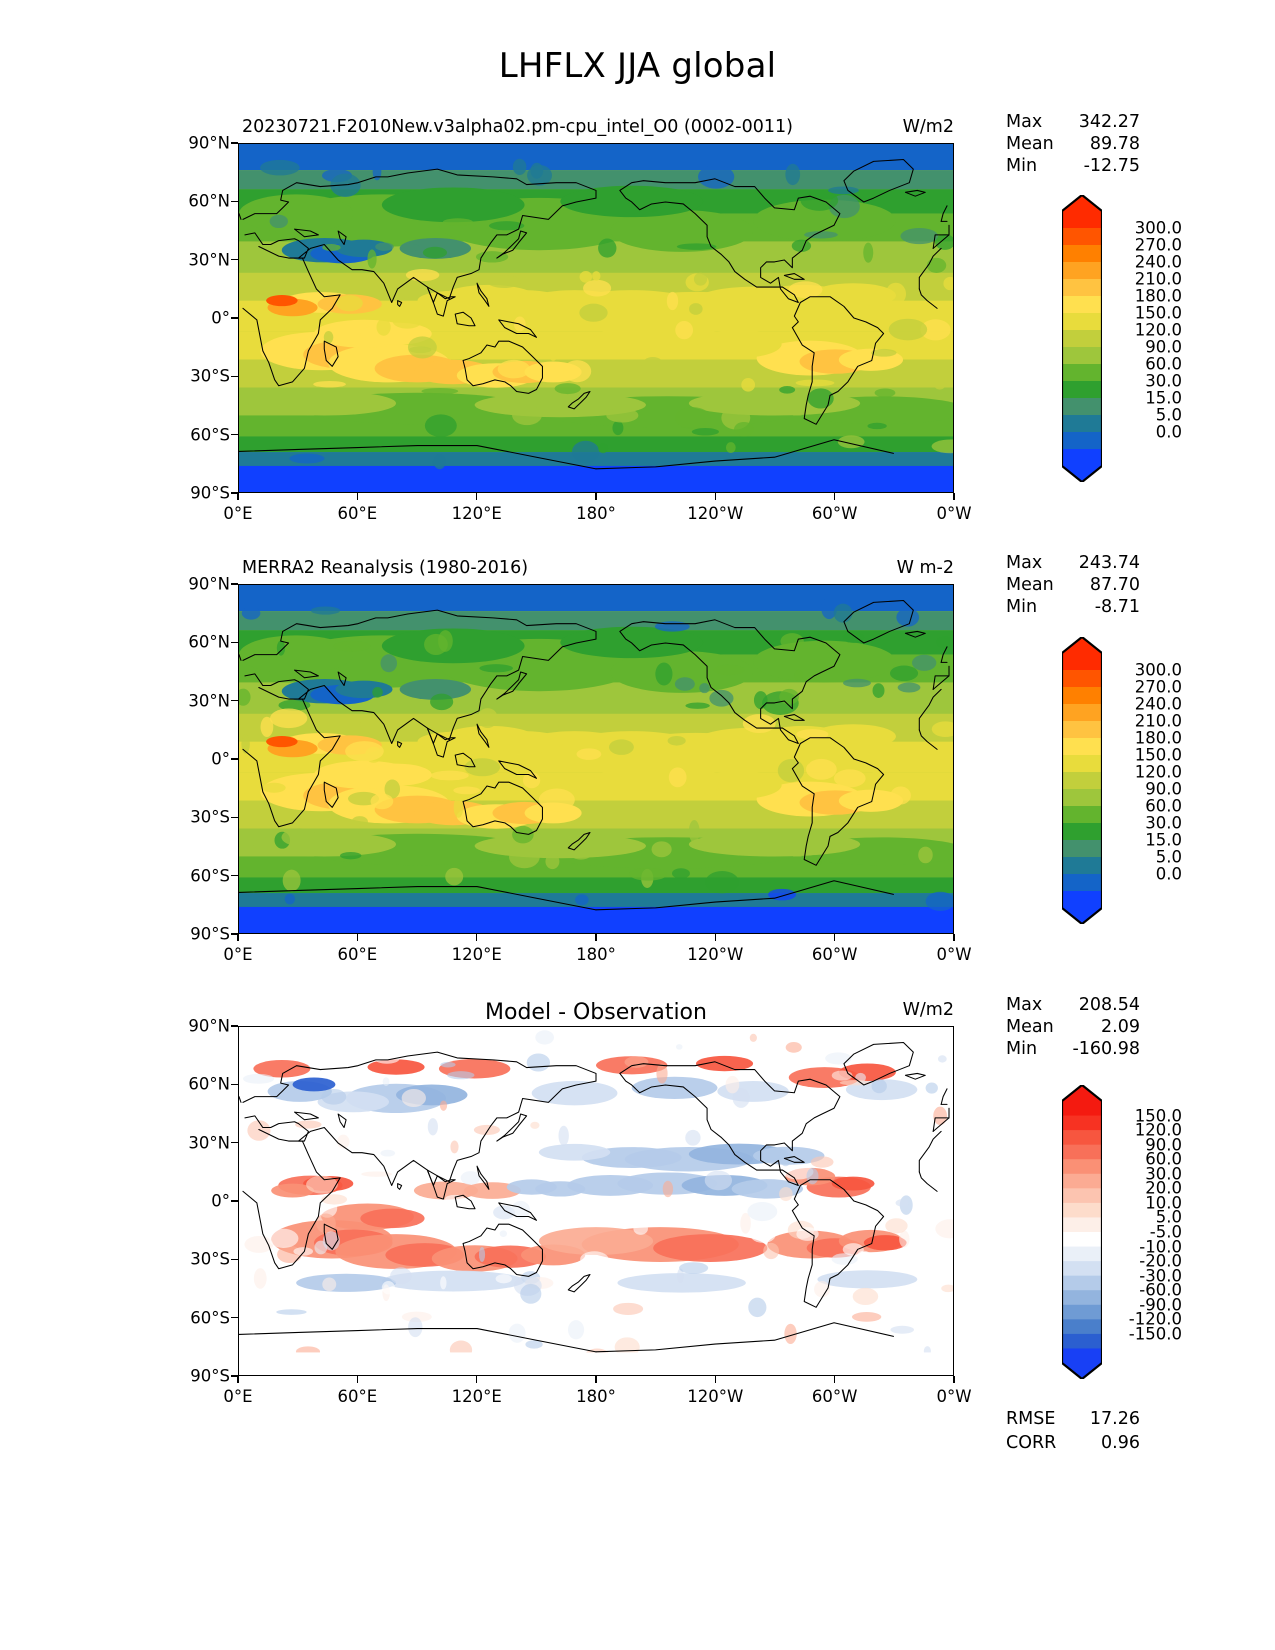 This screenshot has height=1650, width=1275. Describe the element at coordinates (210, 1259) in the screenshot. I see `lat-tick-label: 30°S` at that location.